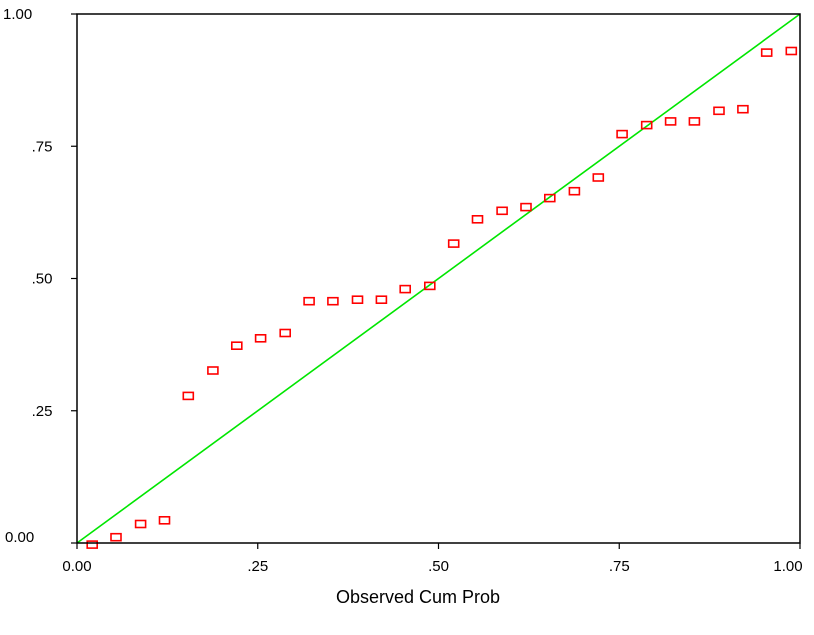 Image resolution: width=814 pixels, height=635 pixels. What do you see at coordinates (438, 566) in the screenshot?
I see `x-tick-label-2: .50` at bounding box center [438, 566].